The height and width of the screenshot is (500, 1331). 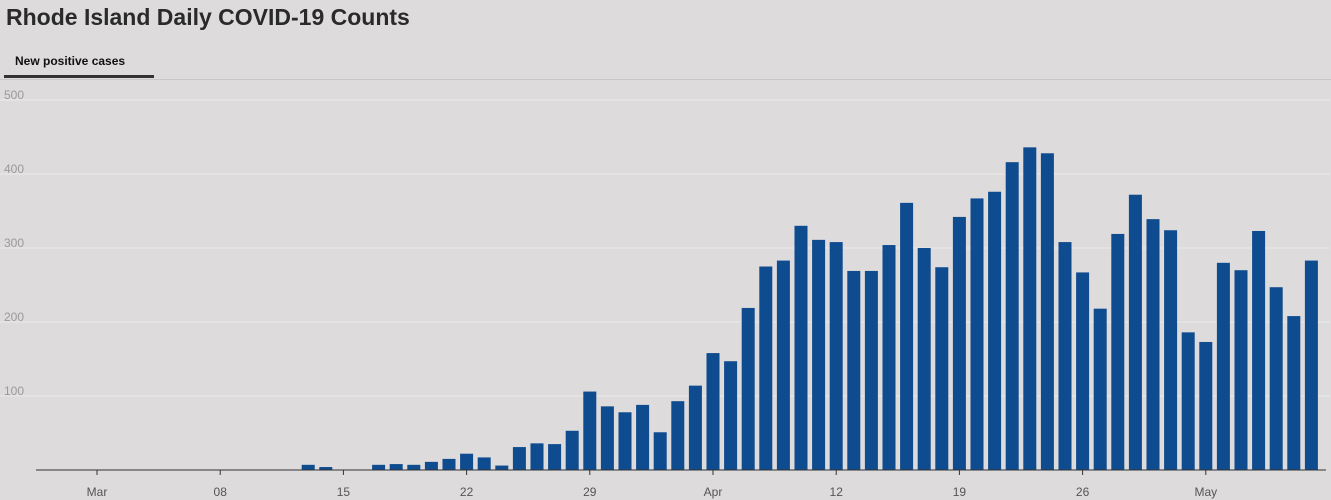 I want to click on x-tick-label: 29, so click(x=590, y=492).